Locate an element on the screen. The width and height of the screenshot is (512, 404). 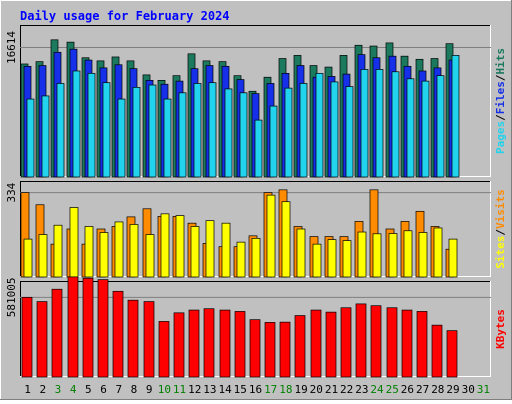
kbytes-ytick-label: 581005 is located at coordinates (11, 297).